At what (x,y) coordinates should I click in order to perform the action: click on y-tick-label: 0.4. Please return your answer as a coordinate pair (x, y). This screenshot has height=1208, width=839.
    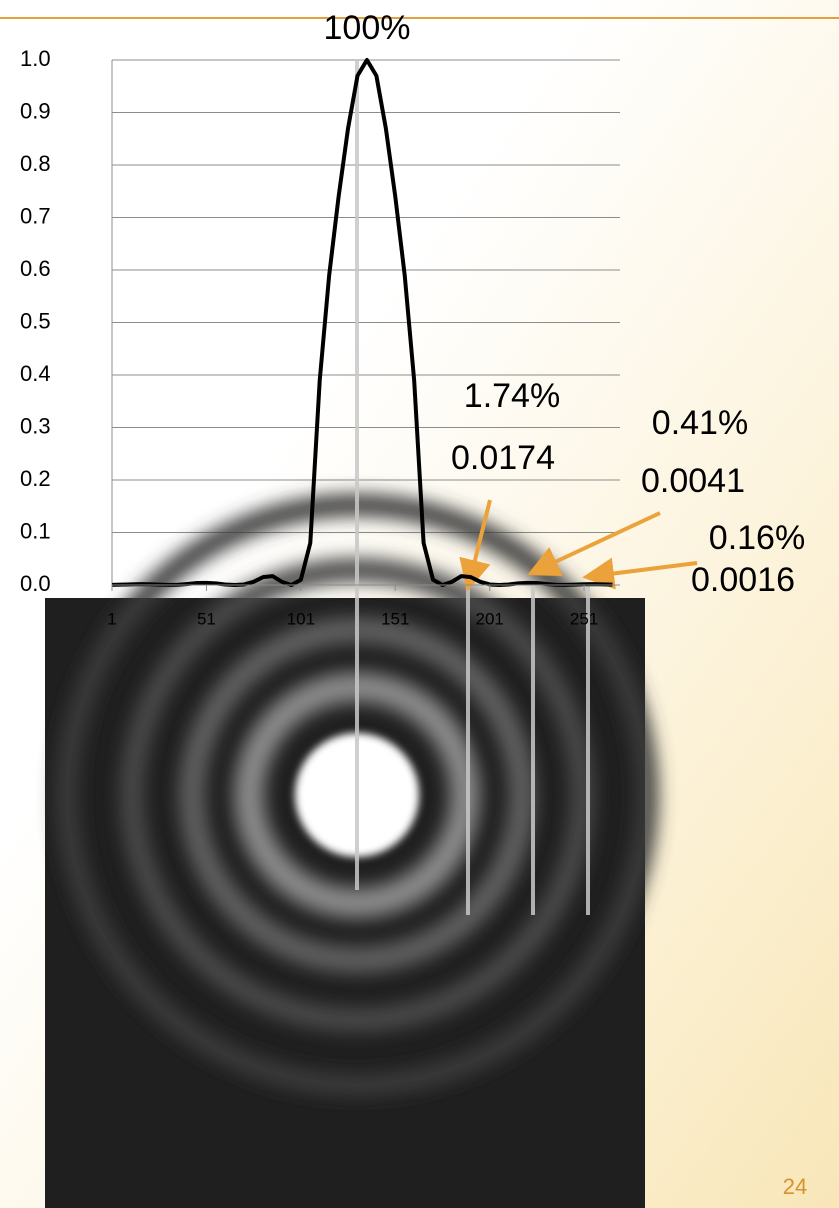
    Looking at the image, I should click on (35, 373).